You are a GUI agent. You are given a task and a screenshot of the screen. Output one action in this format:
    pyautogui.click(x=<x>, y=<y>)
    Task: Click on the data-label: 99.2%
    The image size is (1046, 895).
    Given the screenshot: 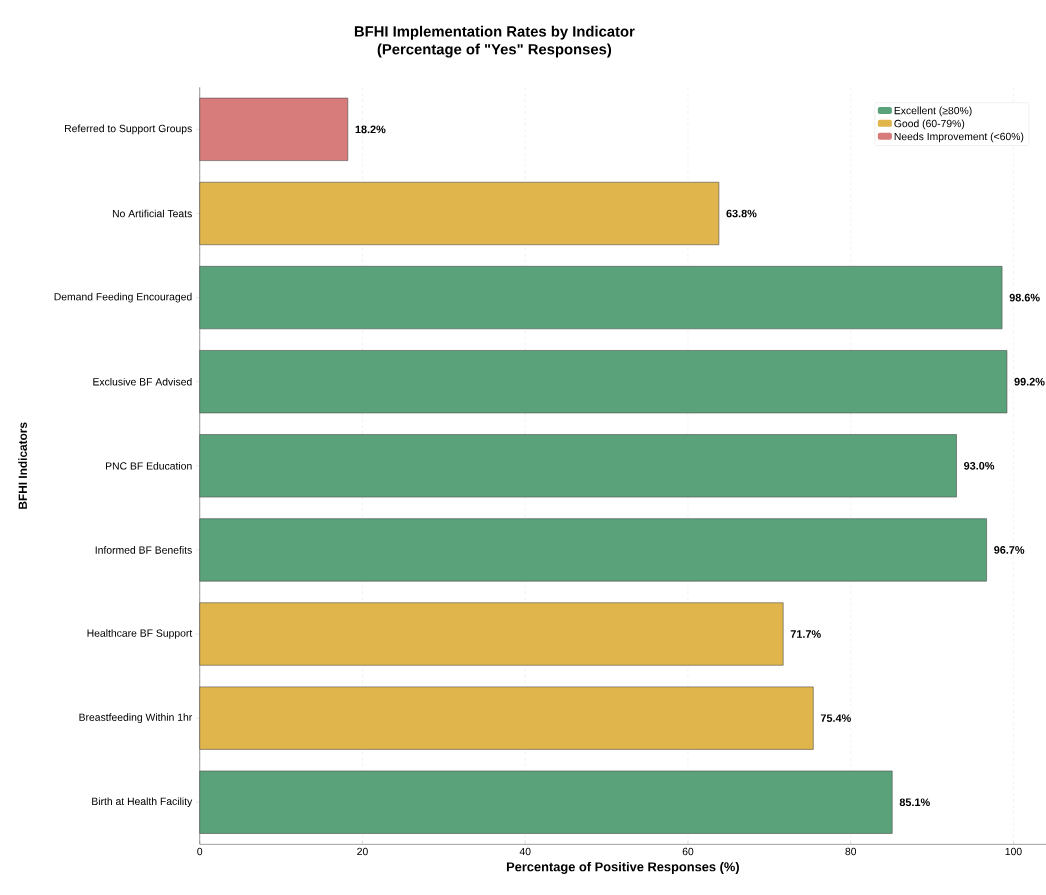 What is the action you would take?
    pyautogui.click(x=1029, y=381)
    